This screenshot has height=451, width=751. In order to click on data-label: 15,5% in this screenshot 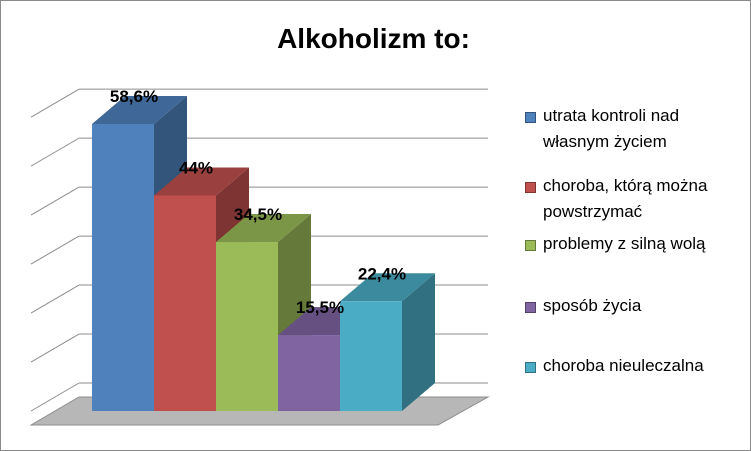, I will do `click(320, 307)`.